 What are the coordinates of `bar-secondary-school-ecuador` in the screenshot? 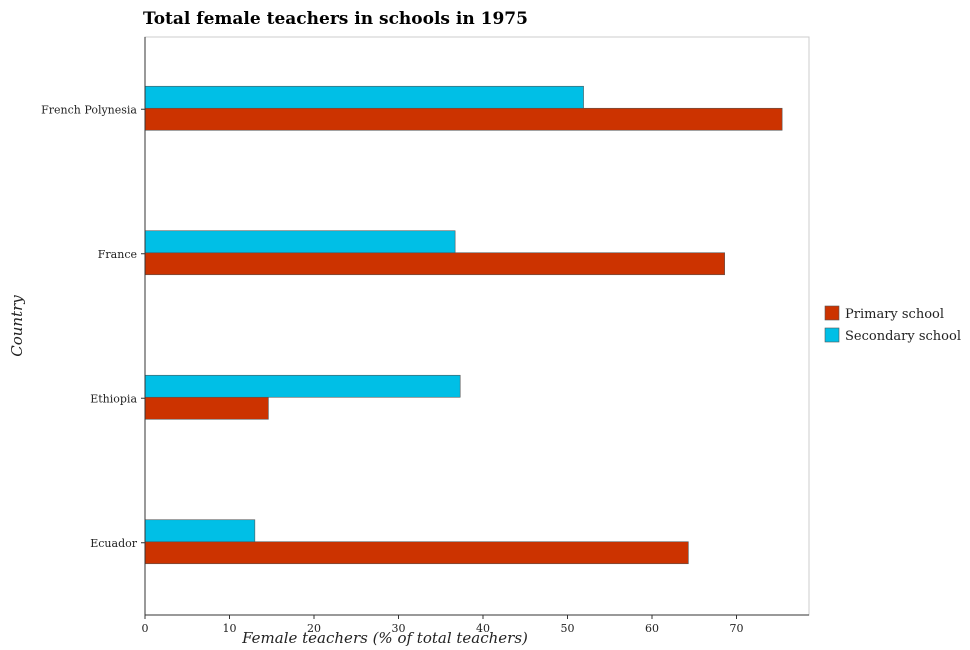 It's located at (200, 531).